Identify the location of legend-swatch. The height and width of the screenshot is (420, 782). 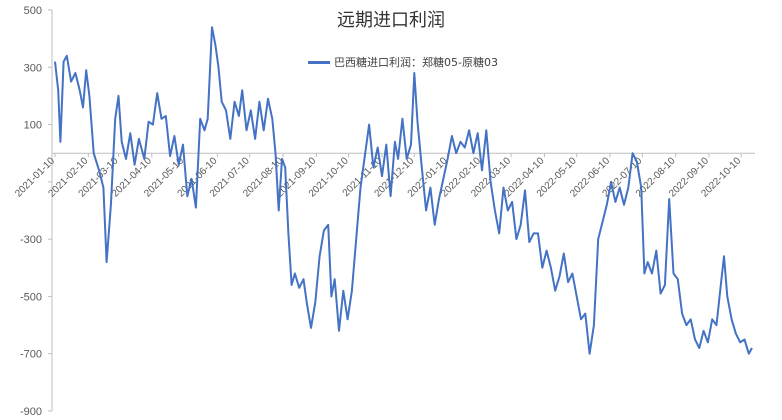
(319, 62).